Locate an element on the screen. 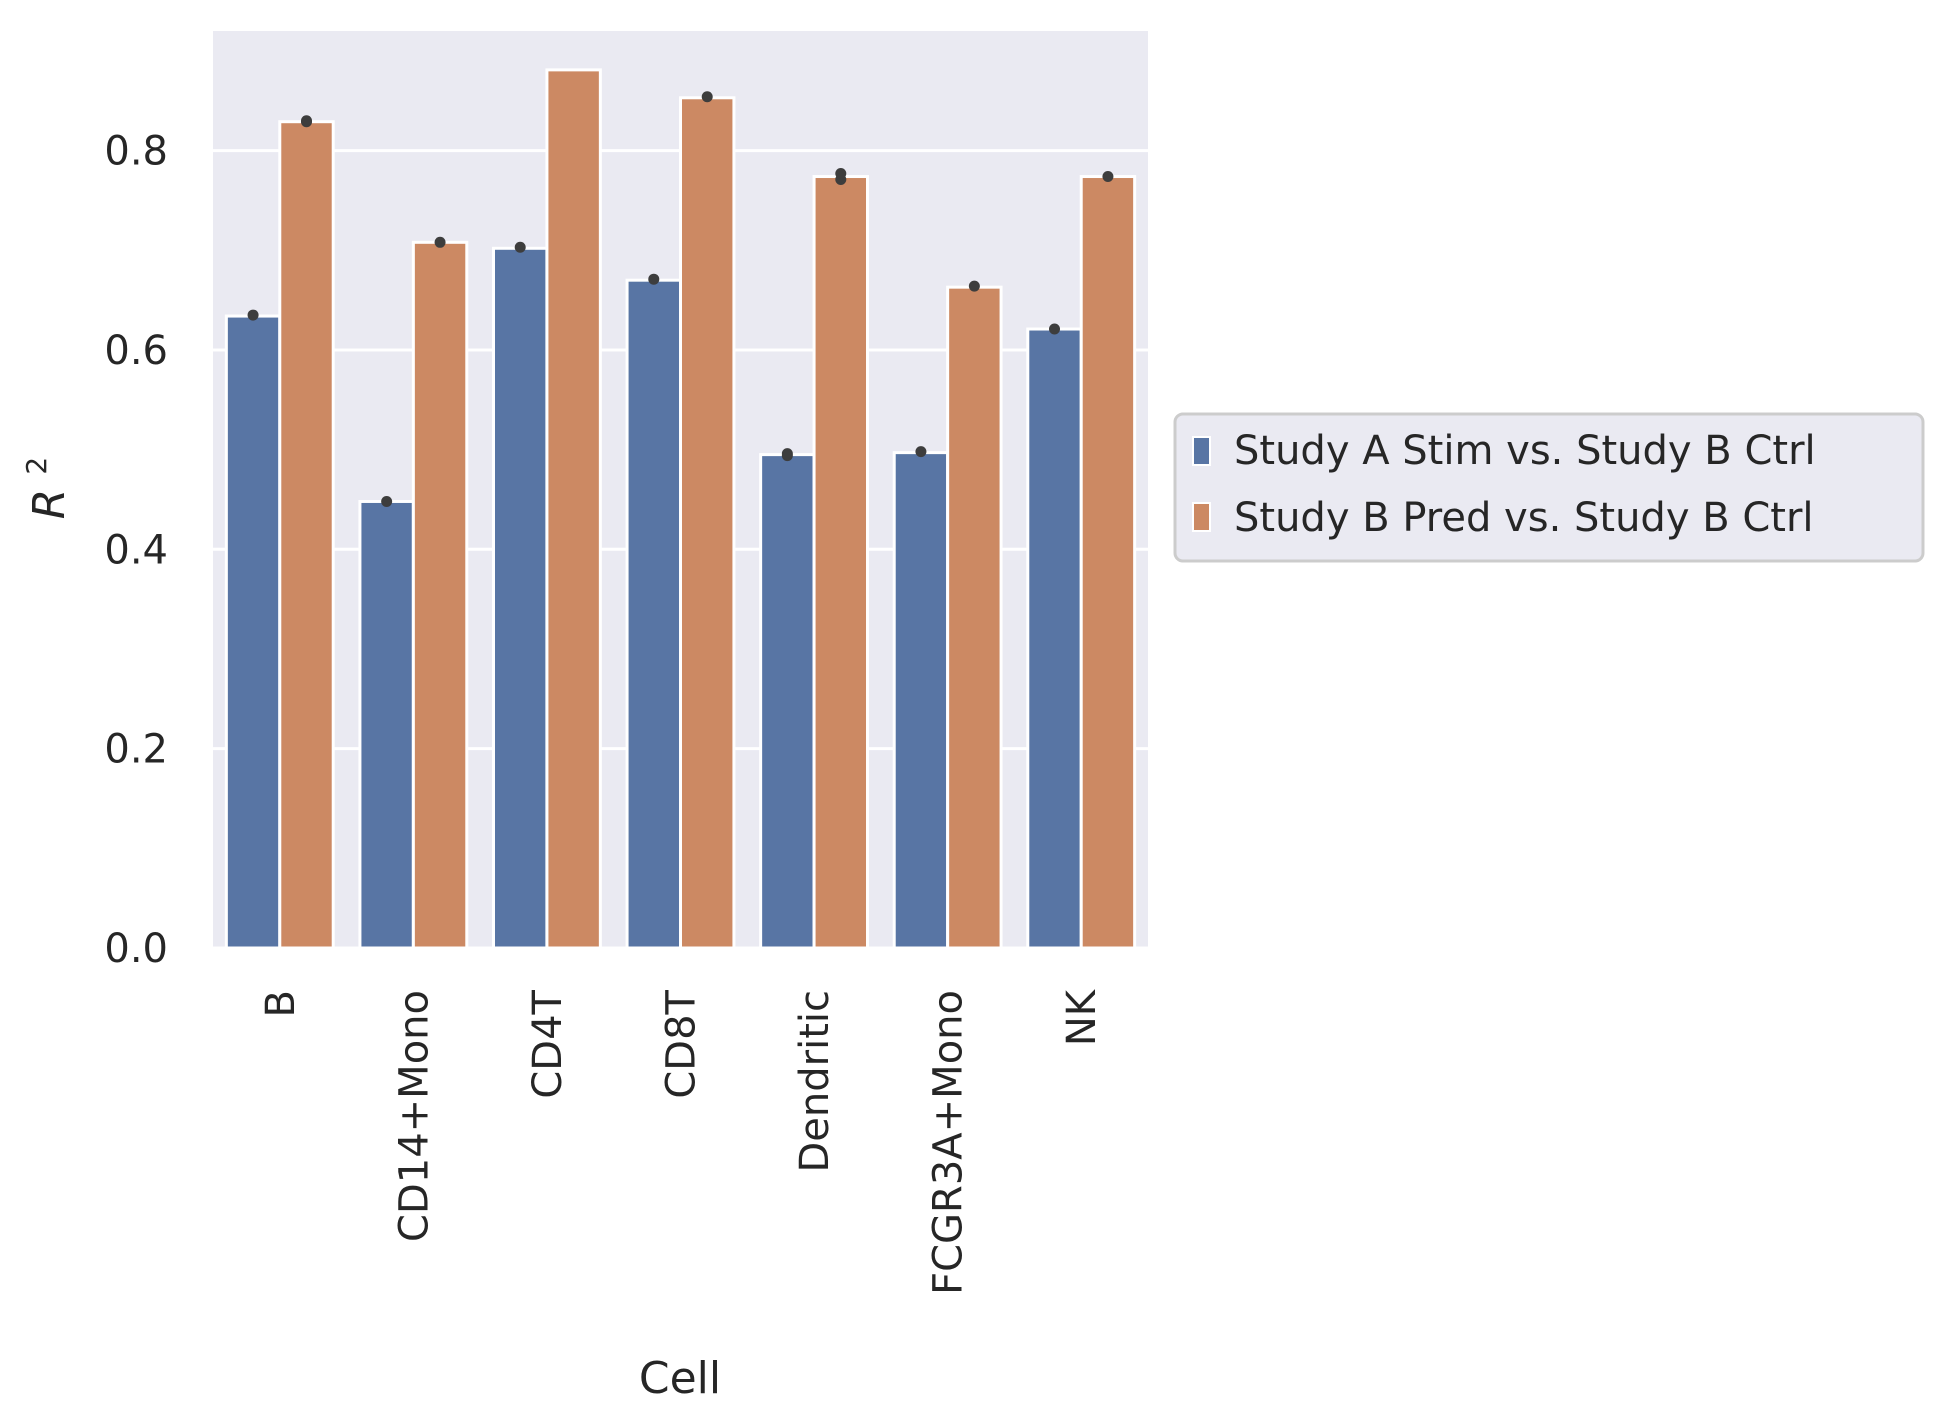  x-tick-label: CD14+Mono is located at coordinates (414, 1116).